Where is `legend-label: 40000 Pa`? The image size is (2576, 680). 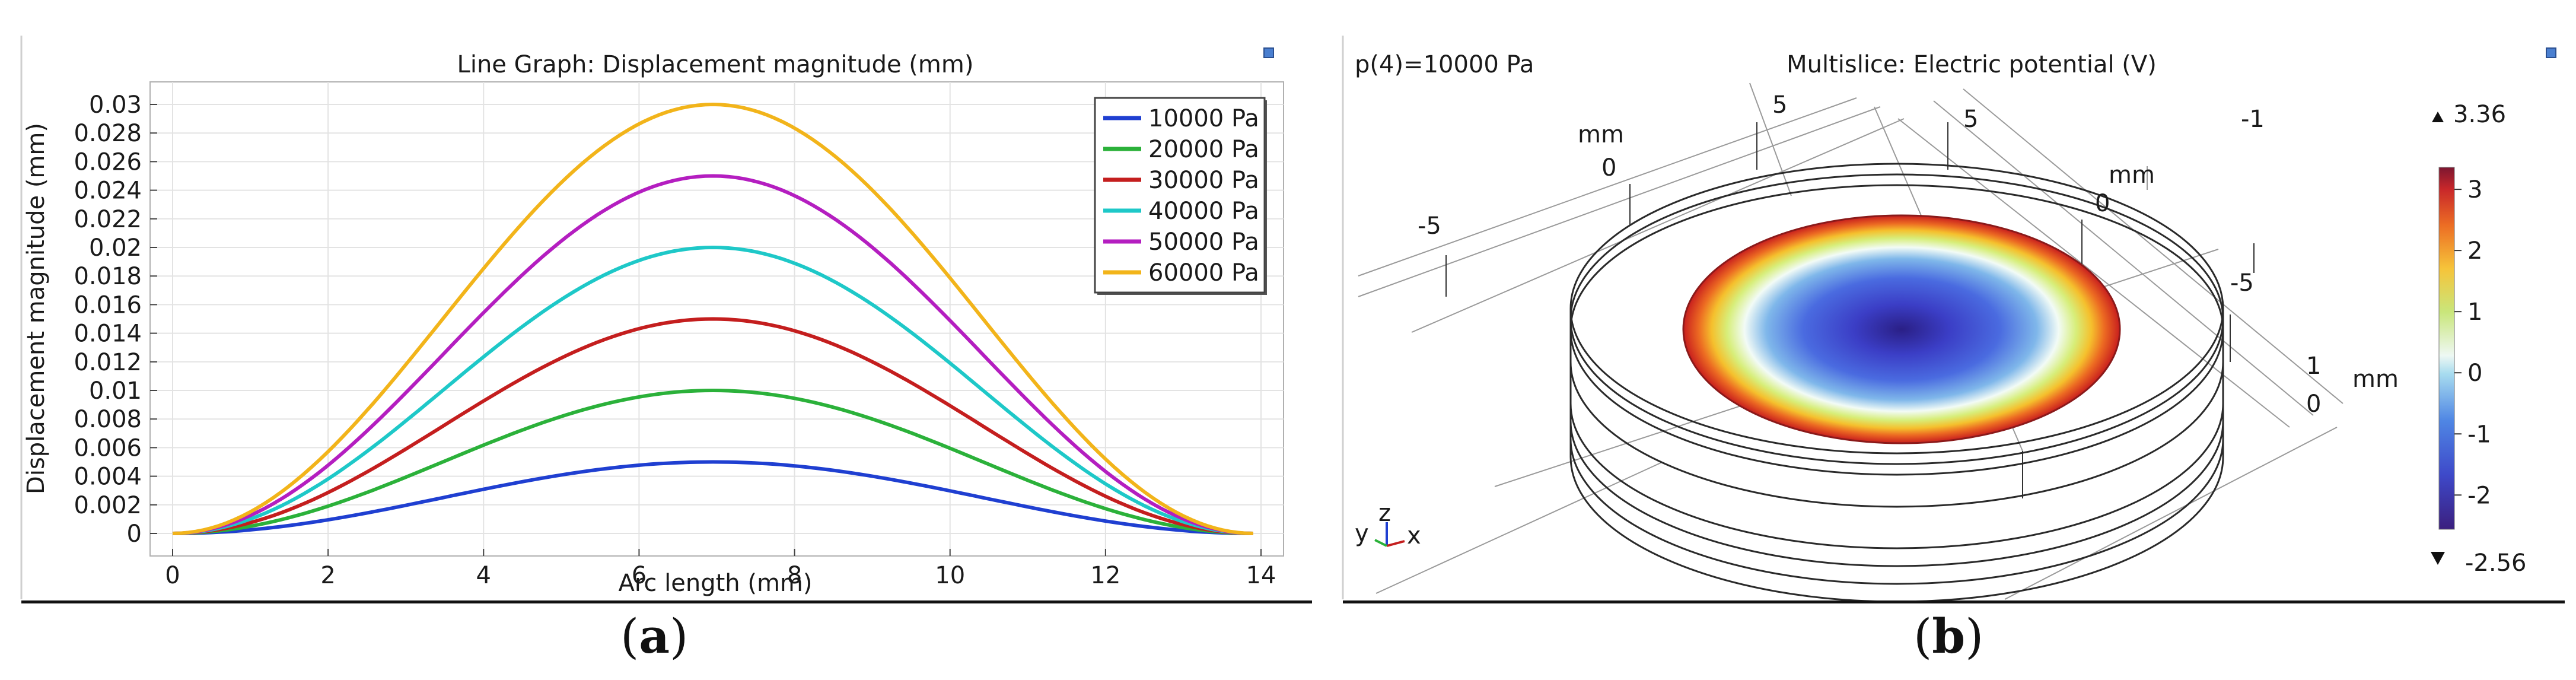 legend-label: 40000 Pa is located at coordinates (1203, 211).